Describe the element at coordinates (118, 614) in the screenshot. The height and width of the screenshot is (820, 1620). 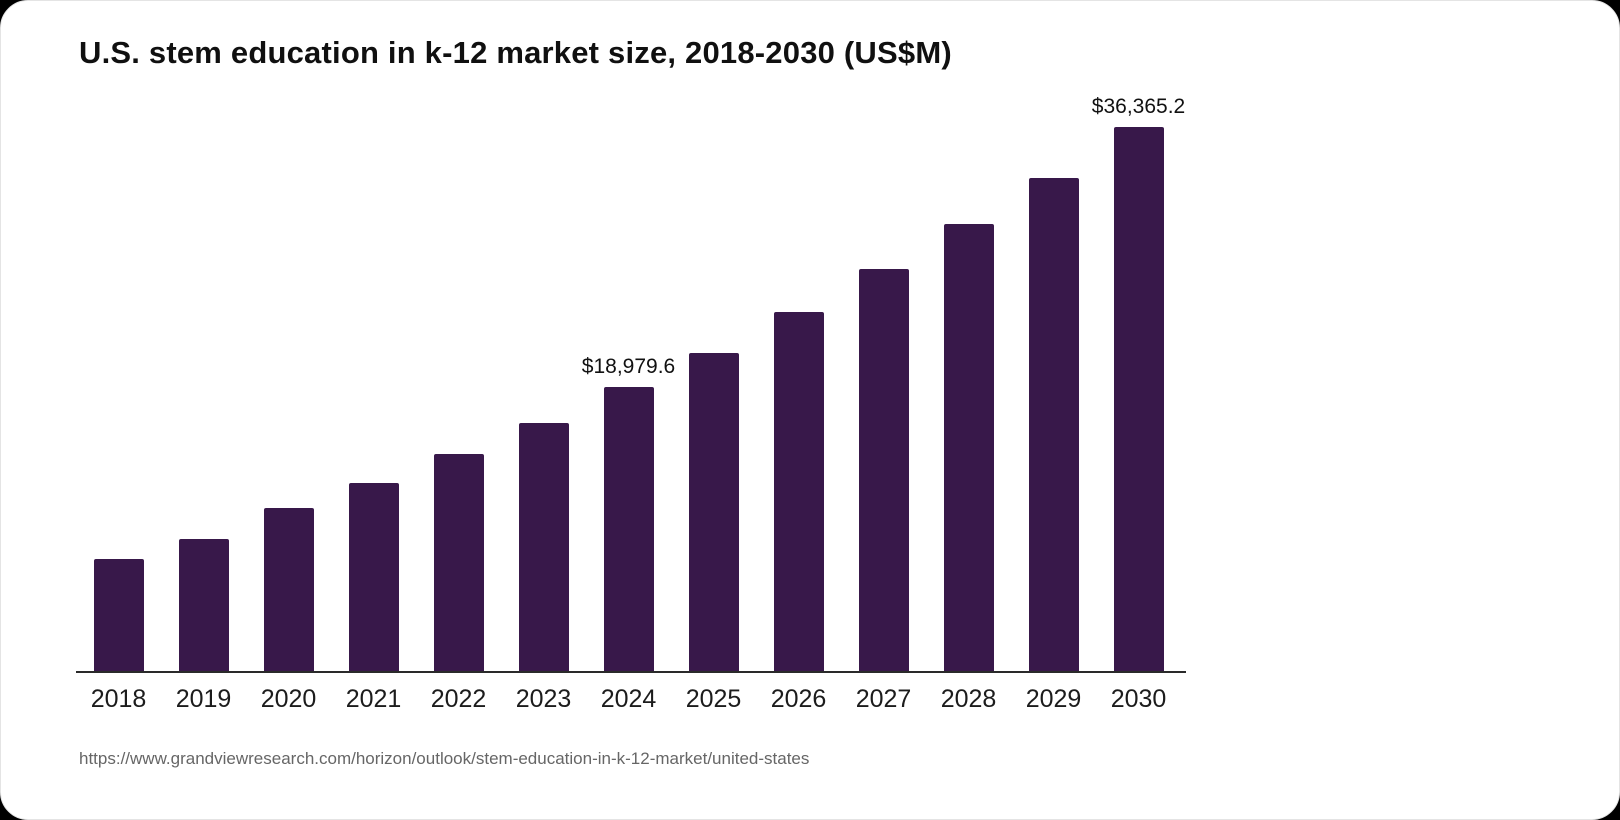
I see `bar-2018` at that location.